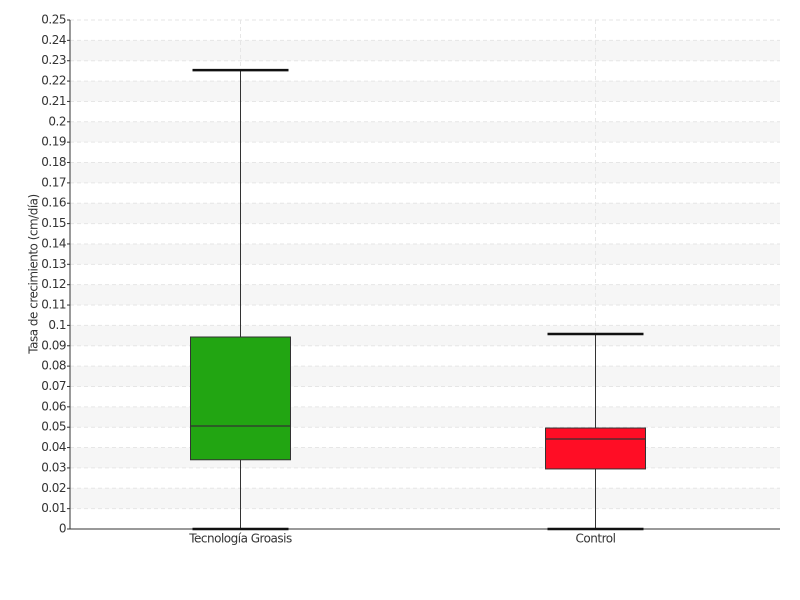 The image size is (800, 600). What do you see at coordinates (53, 162) in the screenshot?
I see `y-tick-label: 0.18` at bounding box center [53, 162].